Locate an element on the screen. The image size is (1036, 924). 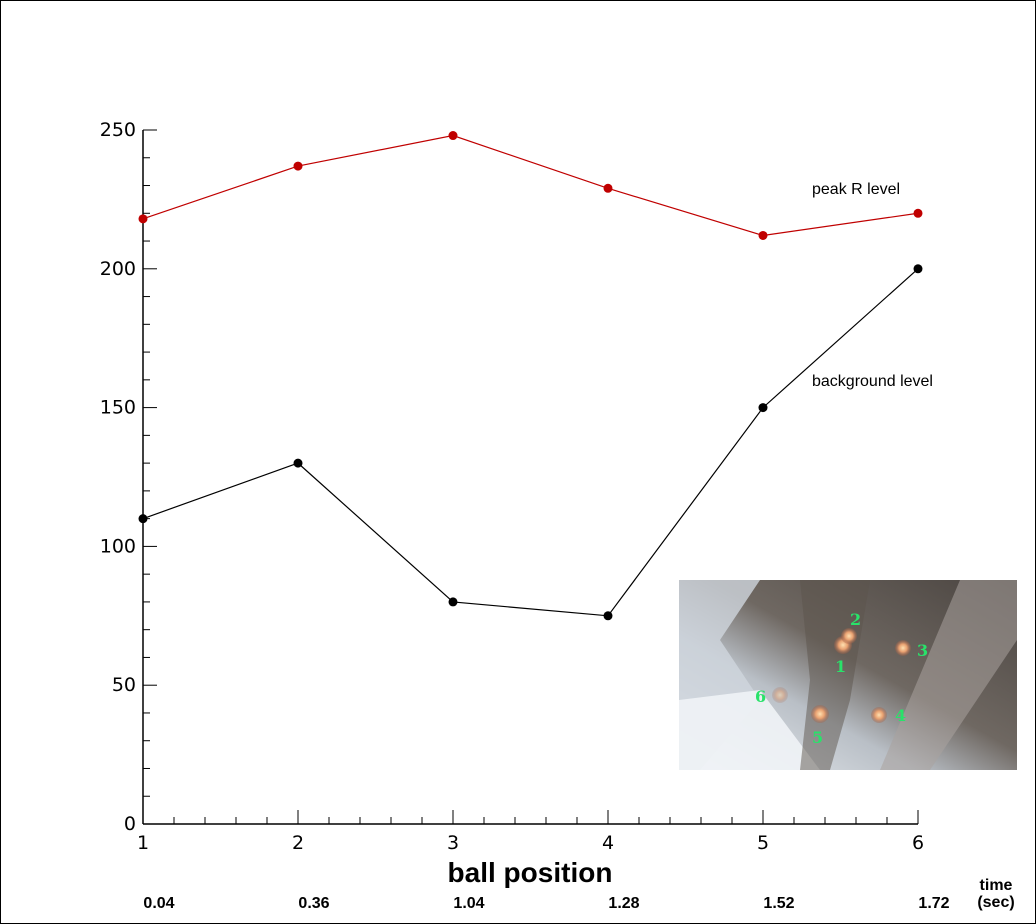
time-value: 1.52 is located at coordinates (778, 903).